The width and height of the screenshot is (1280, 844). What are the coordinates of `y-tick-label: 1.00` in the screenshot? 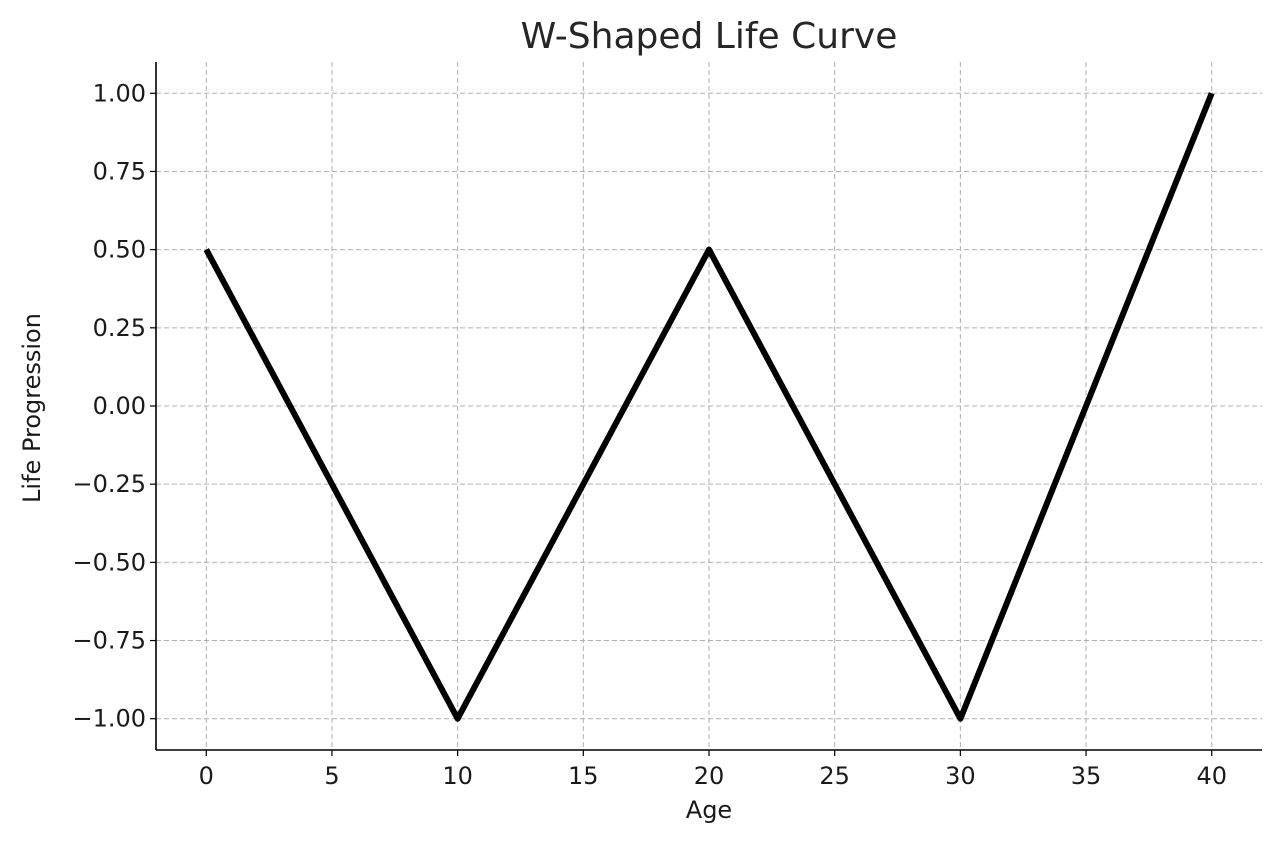 It's located at (119, 93).